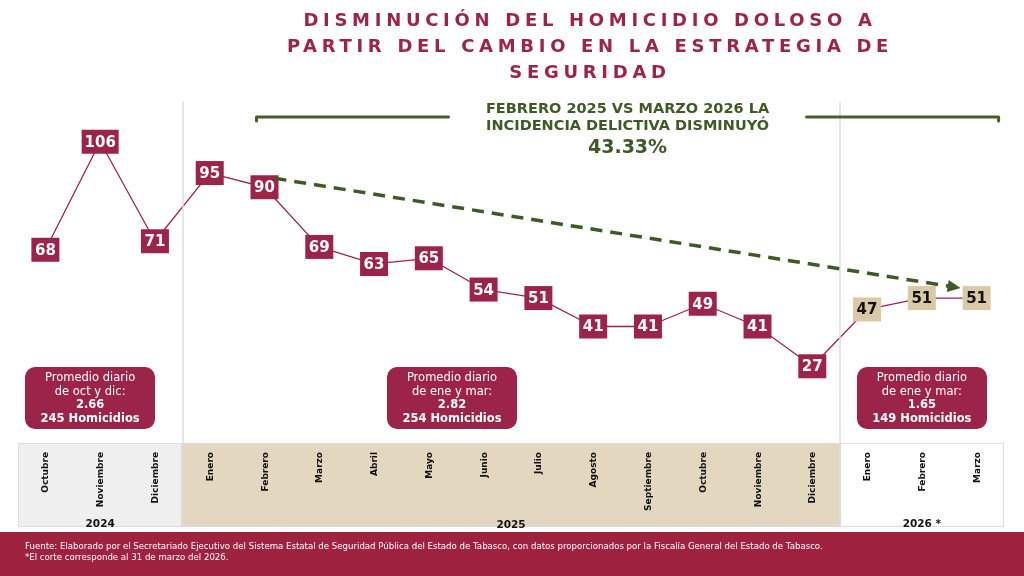  What do you see at coordinates (703, 303) in the screenshot?
I see `data-label: 49` at bounding box center [703, 303].